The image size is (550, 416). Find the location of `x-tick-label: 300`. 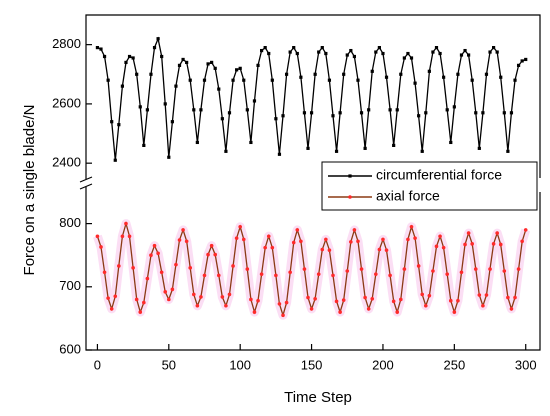

x-tick-label: 300 is located at coordinates (526, 364).